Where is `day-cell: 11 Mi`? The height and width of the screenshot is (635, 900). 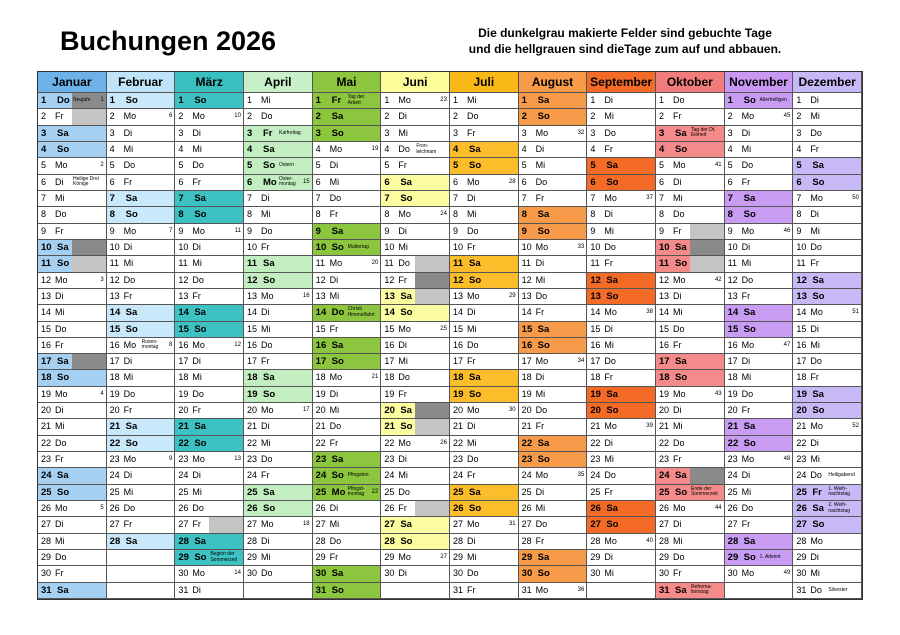 day-cell: 11 Mi is located at coordinates (759, 264).